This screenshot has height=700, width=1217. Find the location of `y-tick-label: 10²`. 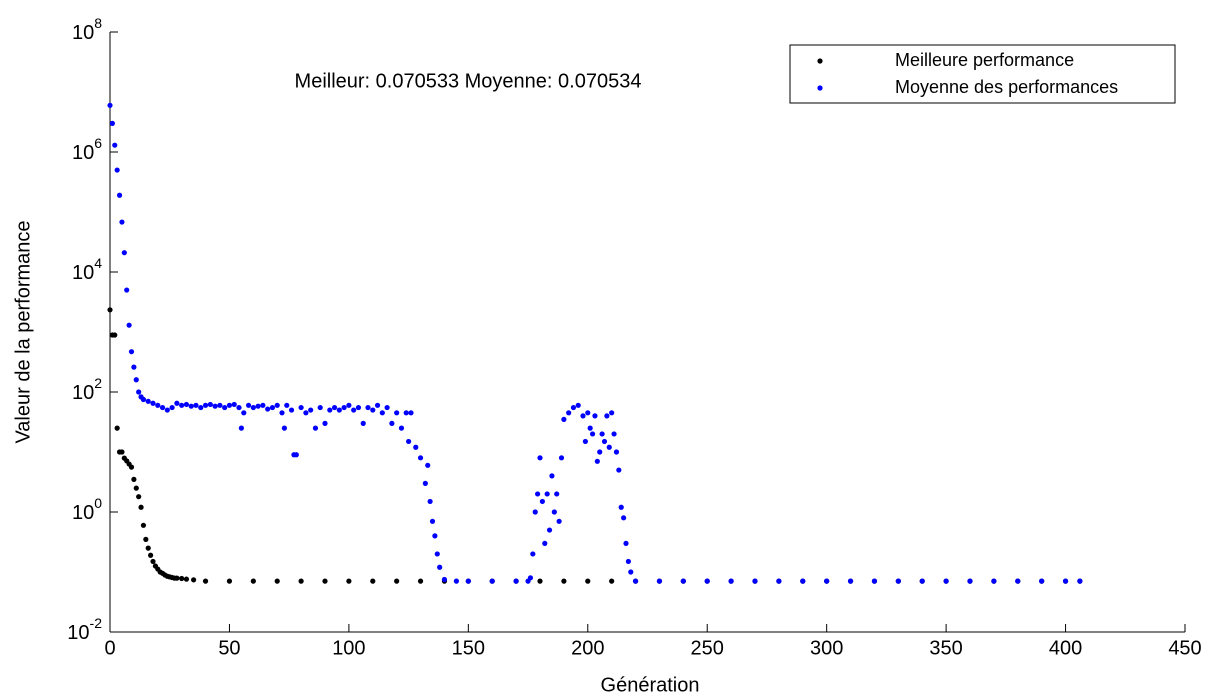

y-tick-label: 10² is located at coordinates (87, 390).